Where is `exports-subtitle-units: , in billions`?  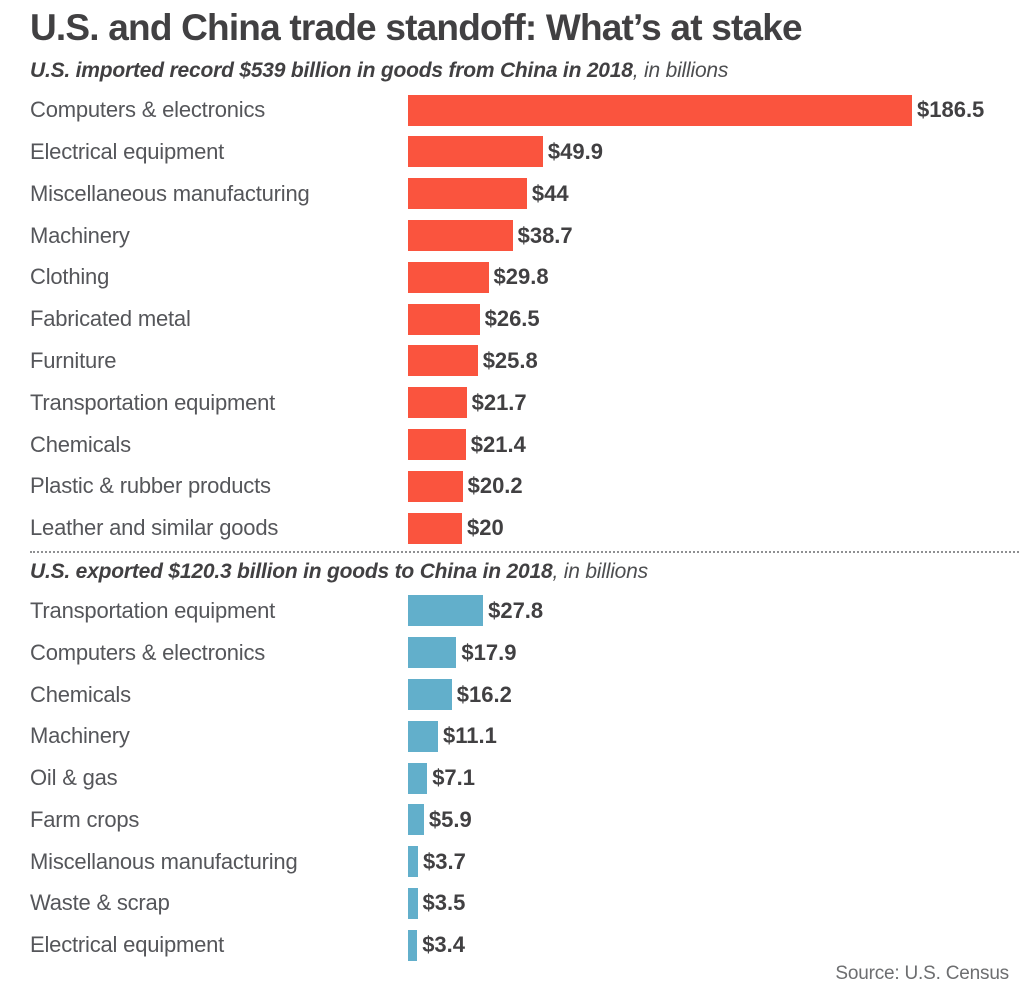 exports-subtitle-units: , in billions is located at coordinates (600, 572).